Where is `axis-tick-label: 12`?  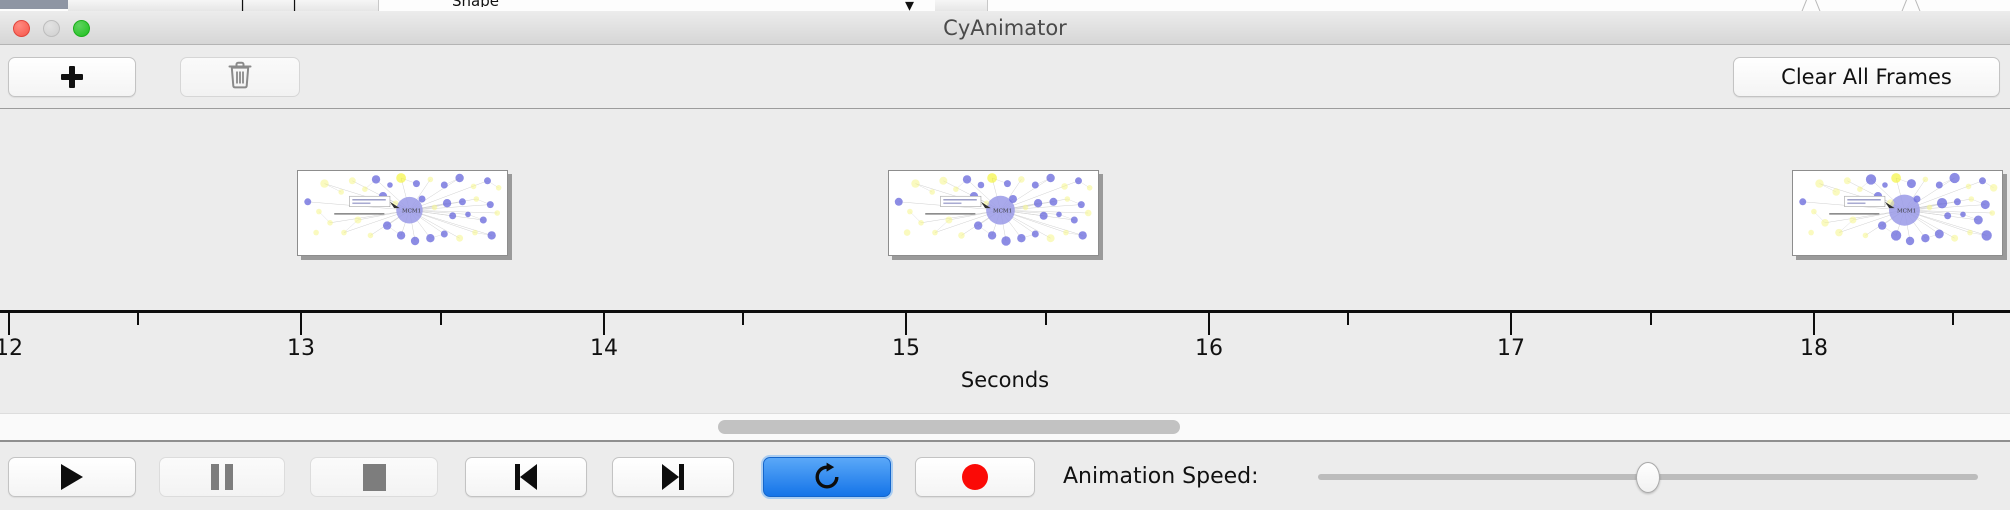 axis-tick-label: 12 is located at coordinates (11, 348).